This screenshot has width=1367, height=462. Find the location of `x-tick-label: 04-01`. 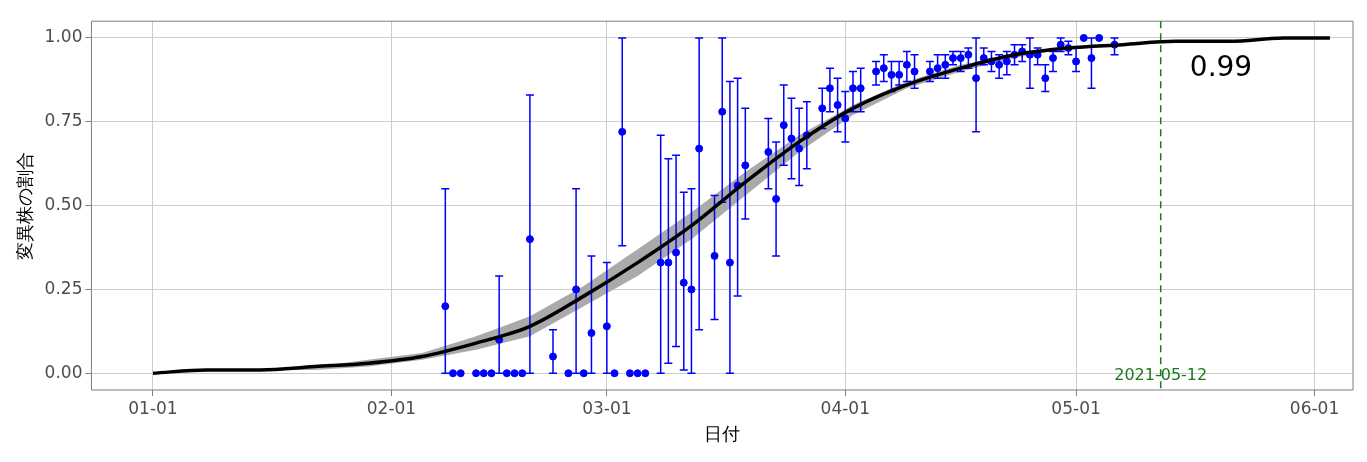

x-tick-label: 04-01 is located at coordinates (845, 407).